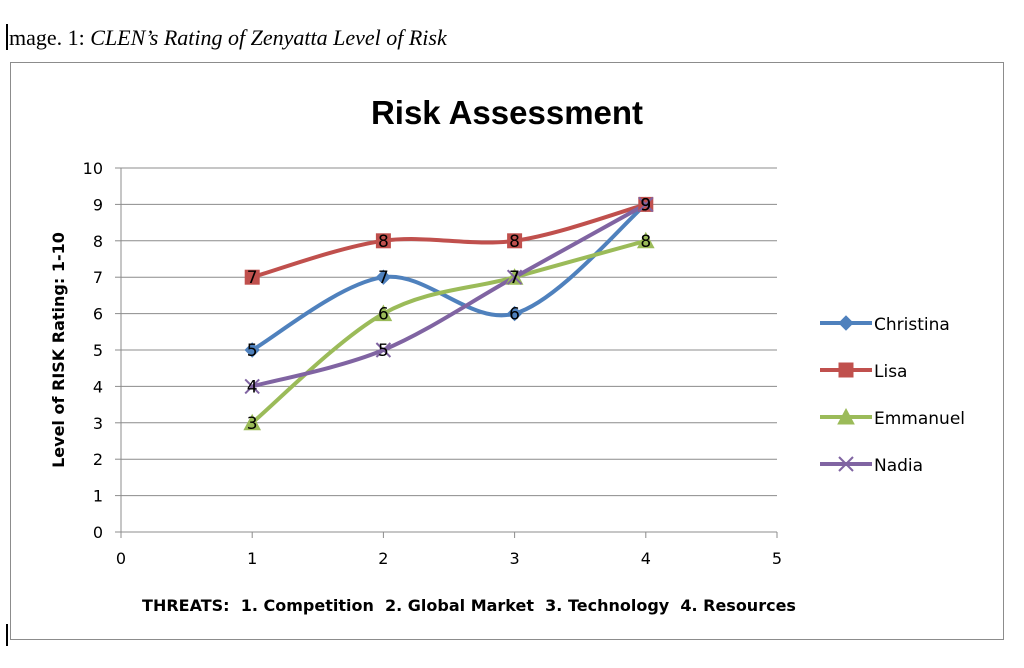 The image size is (1024, 668). I want to click on point-nadia-2-b, so click(383, 350).